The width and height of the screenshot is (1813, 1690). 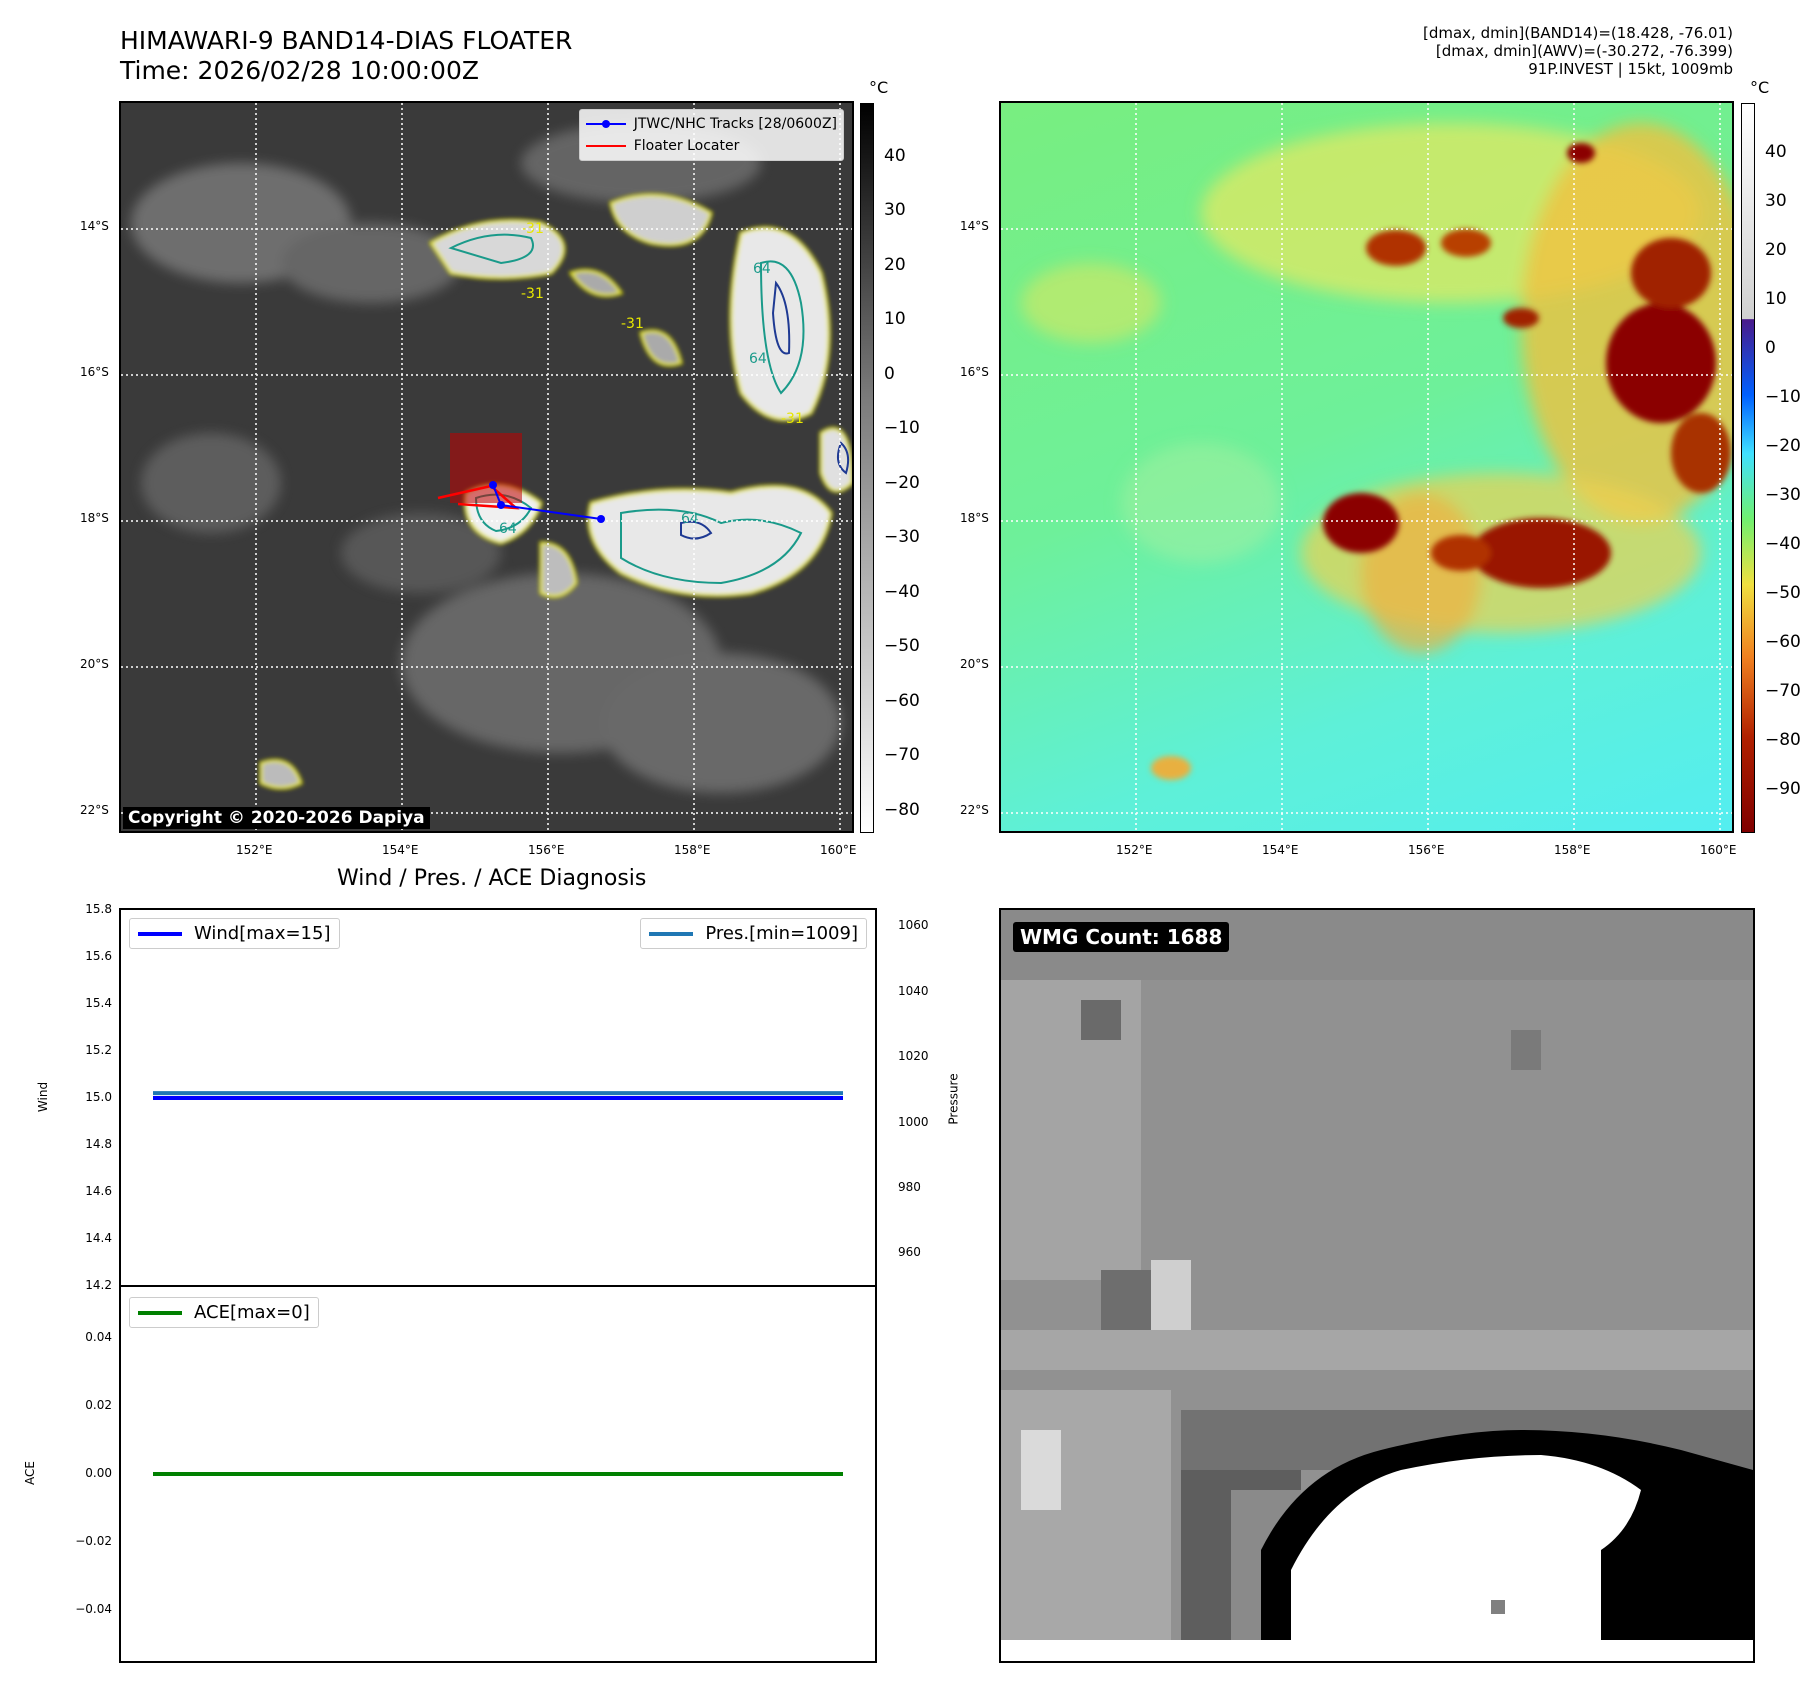 I want to click on colorbar-right-tick: −70, so click(x=1783, y=691).